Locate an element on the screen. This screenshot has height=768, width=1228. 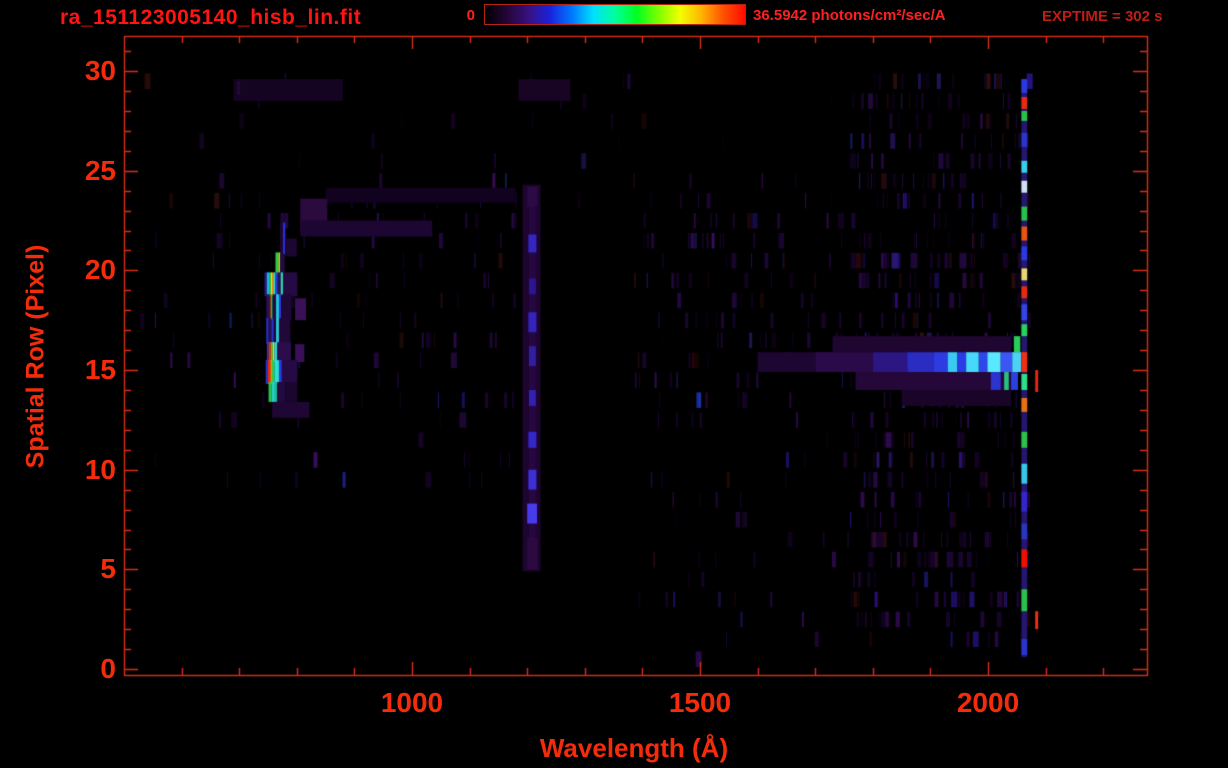
x-tick-label: 1000 is located at coordinates (412, 702).